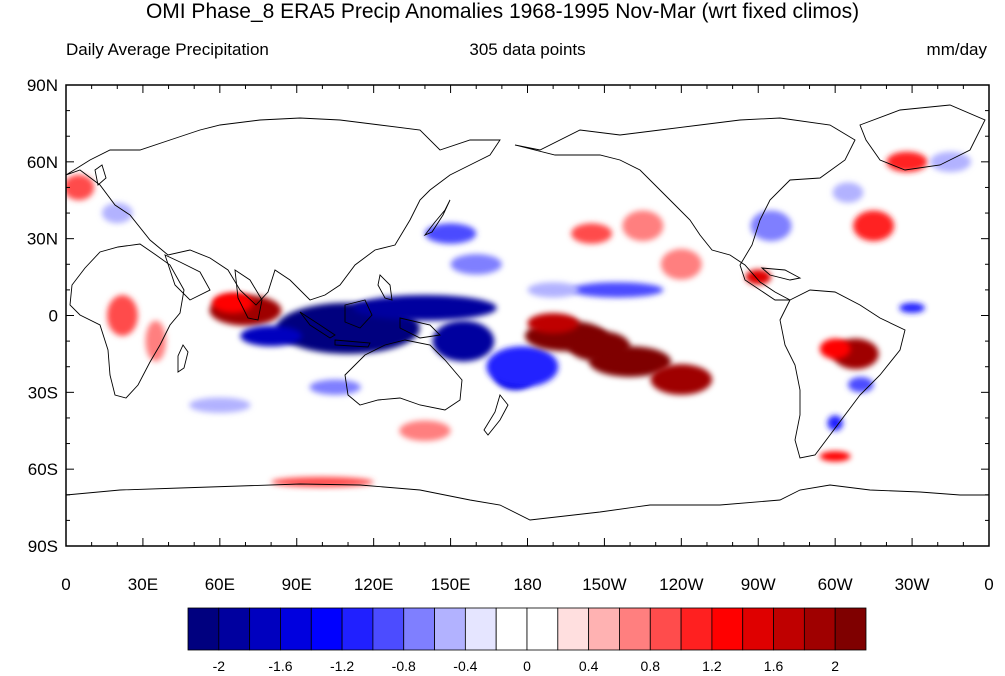  Describe the element at coordinates (53, 316) in the screenshot. I see `lat-tick-label: 0` at that location.